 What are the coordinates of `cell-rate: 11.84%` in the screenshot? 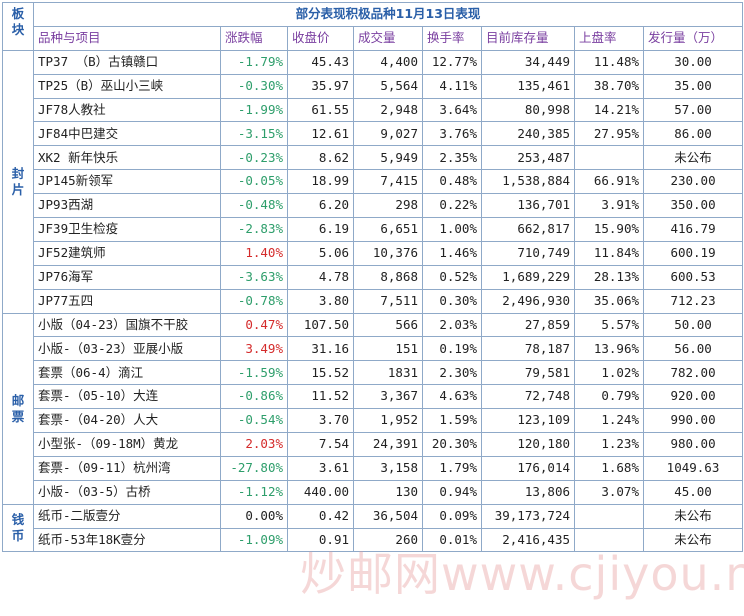 It's located at (609, 253).